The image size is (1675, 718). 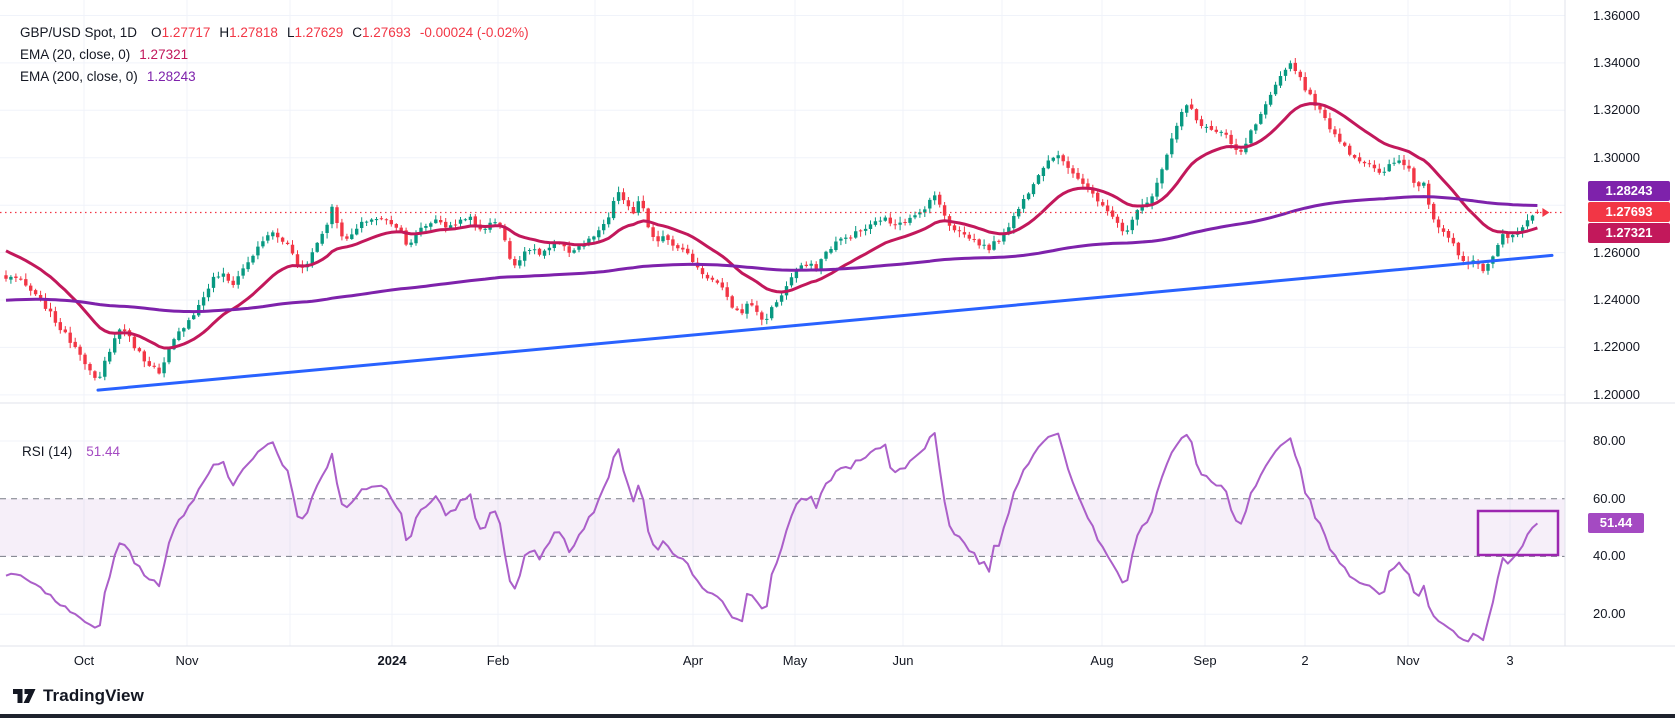 What do you see at coordinates (253, 32) in the screenshot?
I see `ohlc-high-value: 1.27818` at bounding box center [253, 32].